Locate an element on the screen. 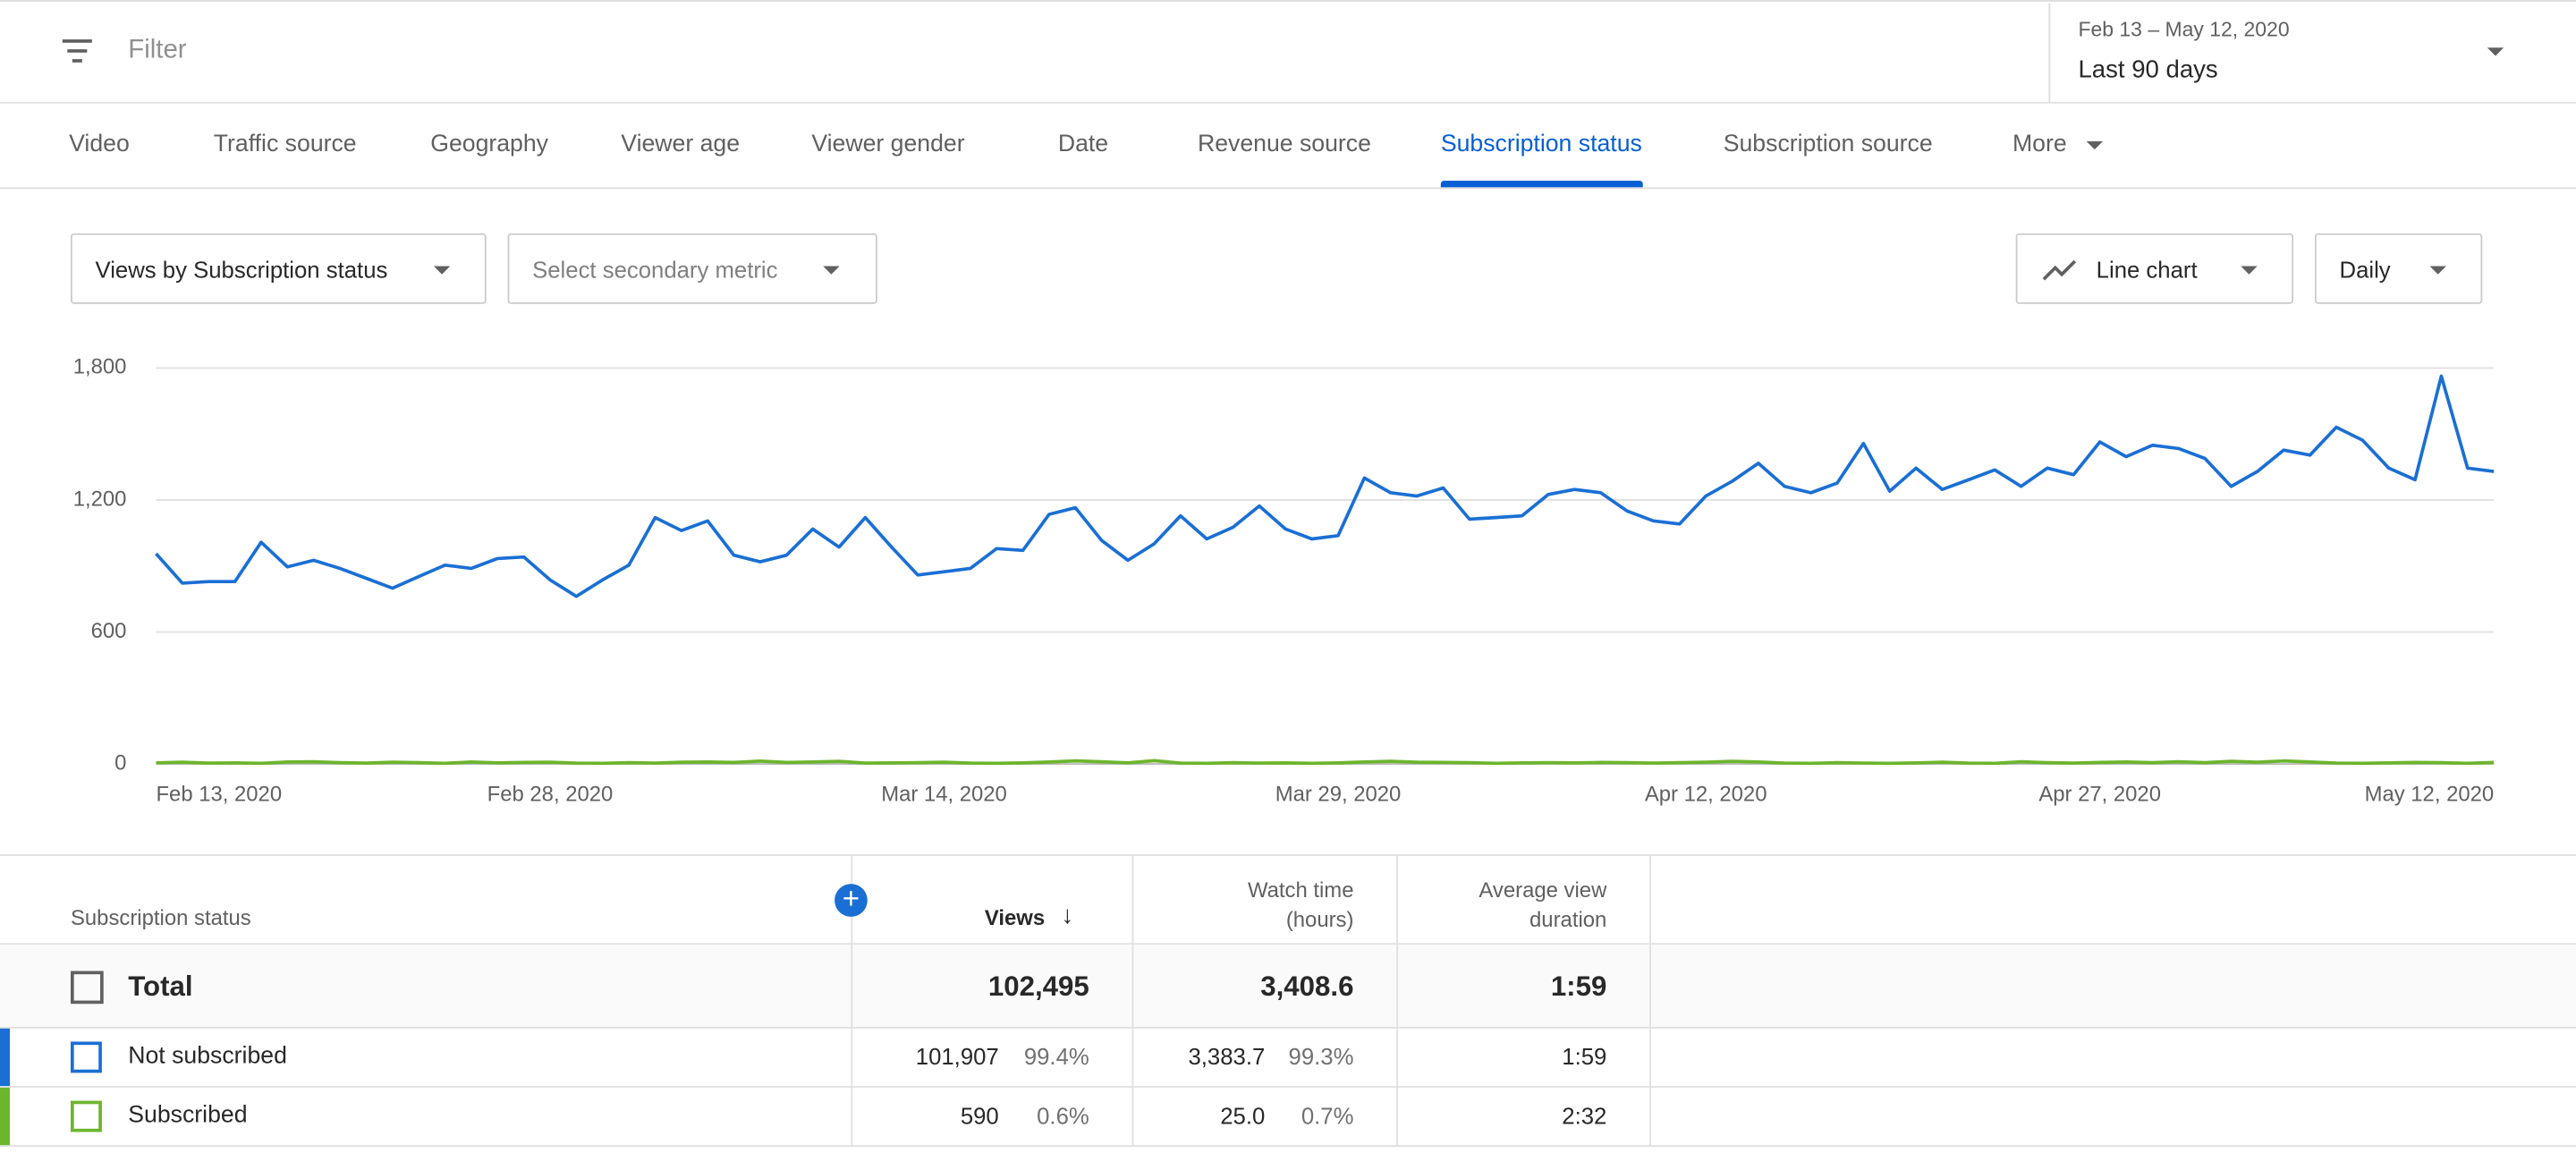 This screenshot has height=1170, width=2576. cell: 3,383.7 is located at coordinates (1227, 1056).